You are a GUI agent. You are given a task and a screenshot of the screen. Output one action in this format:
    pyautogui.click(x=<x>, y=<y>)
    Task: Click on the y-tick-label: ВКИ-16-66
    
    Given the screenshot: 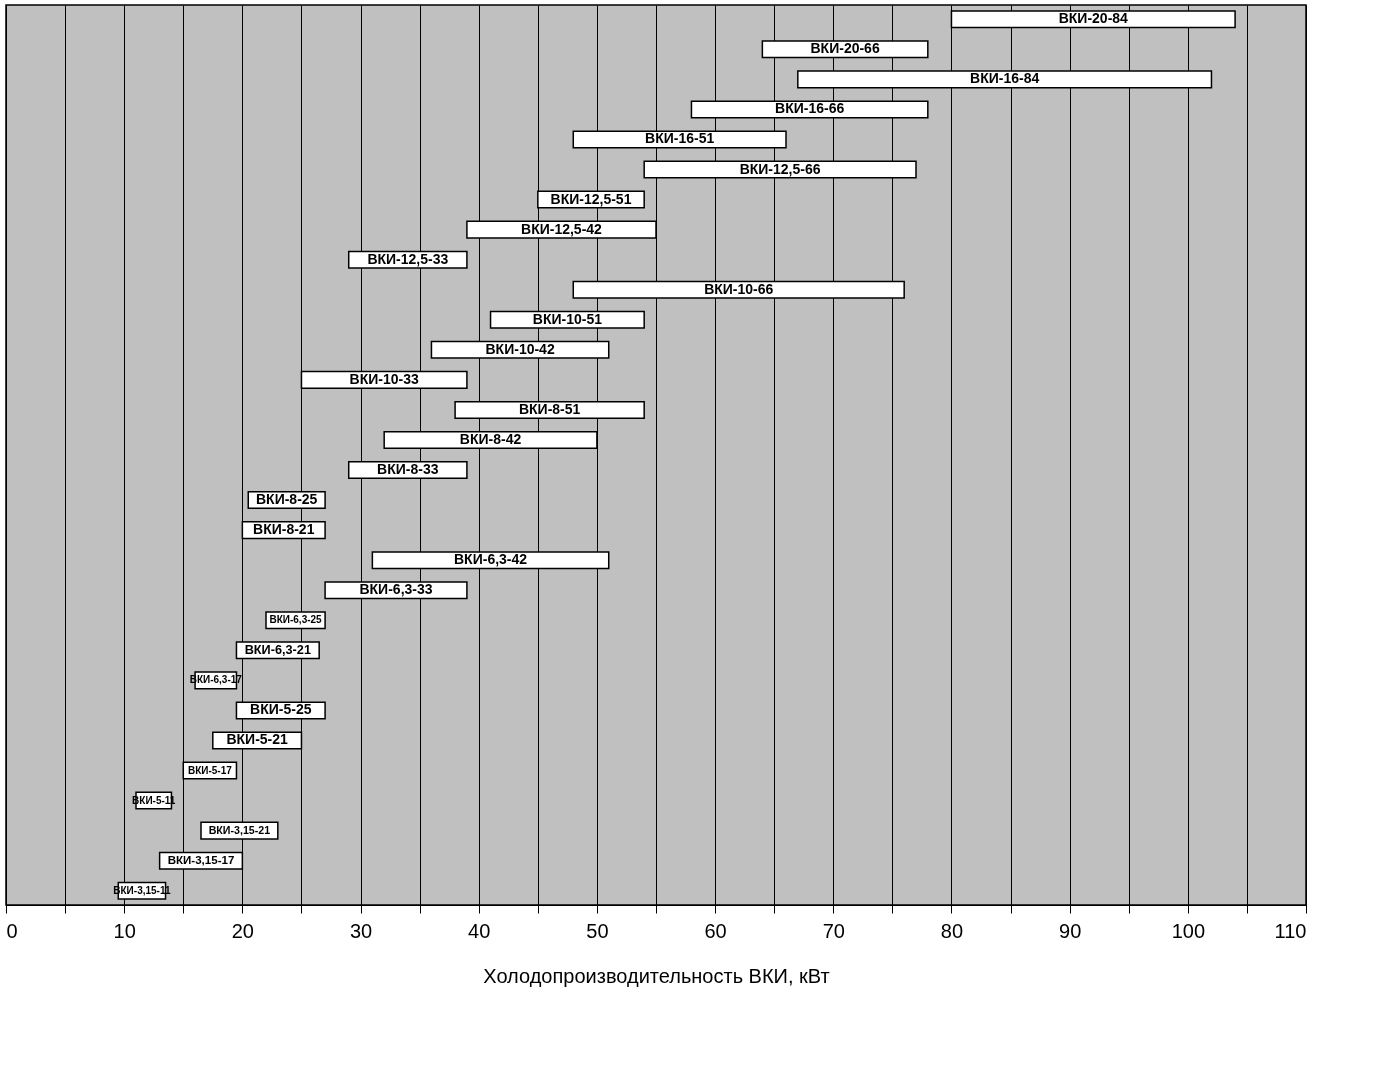 What is the action you would take?
    pyautogui.click(x=810, y=108)
    